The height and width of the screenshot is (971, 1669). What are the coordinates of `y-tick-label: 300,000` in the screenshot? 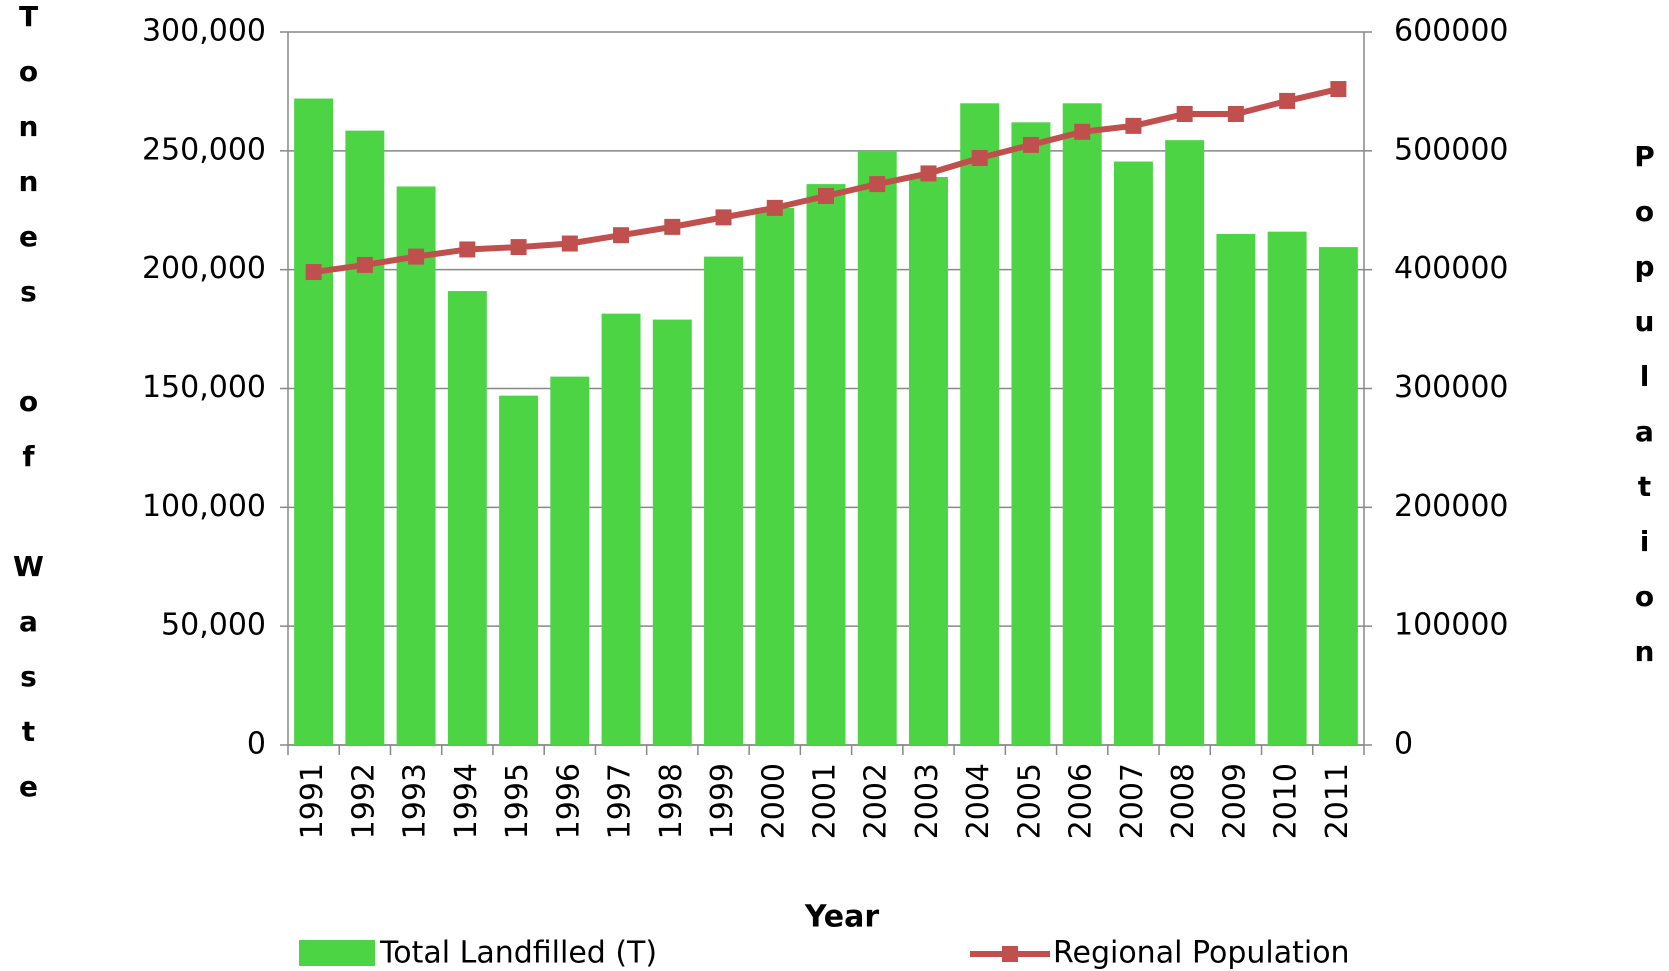 It's located at (204, 31).